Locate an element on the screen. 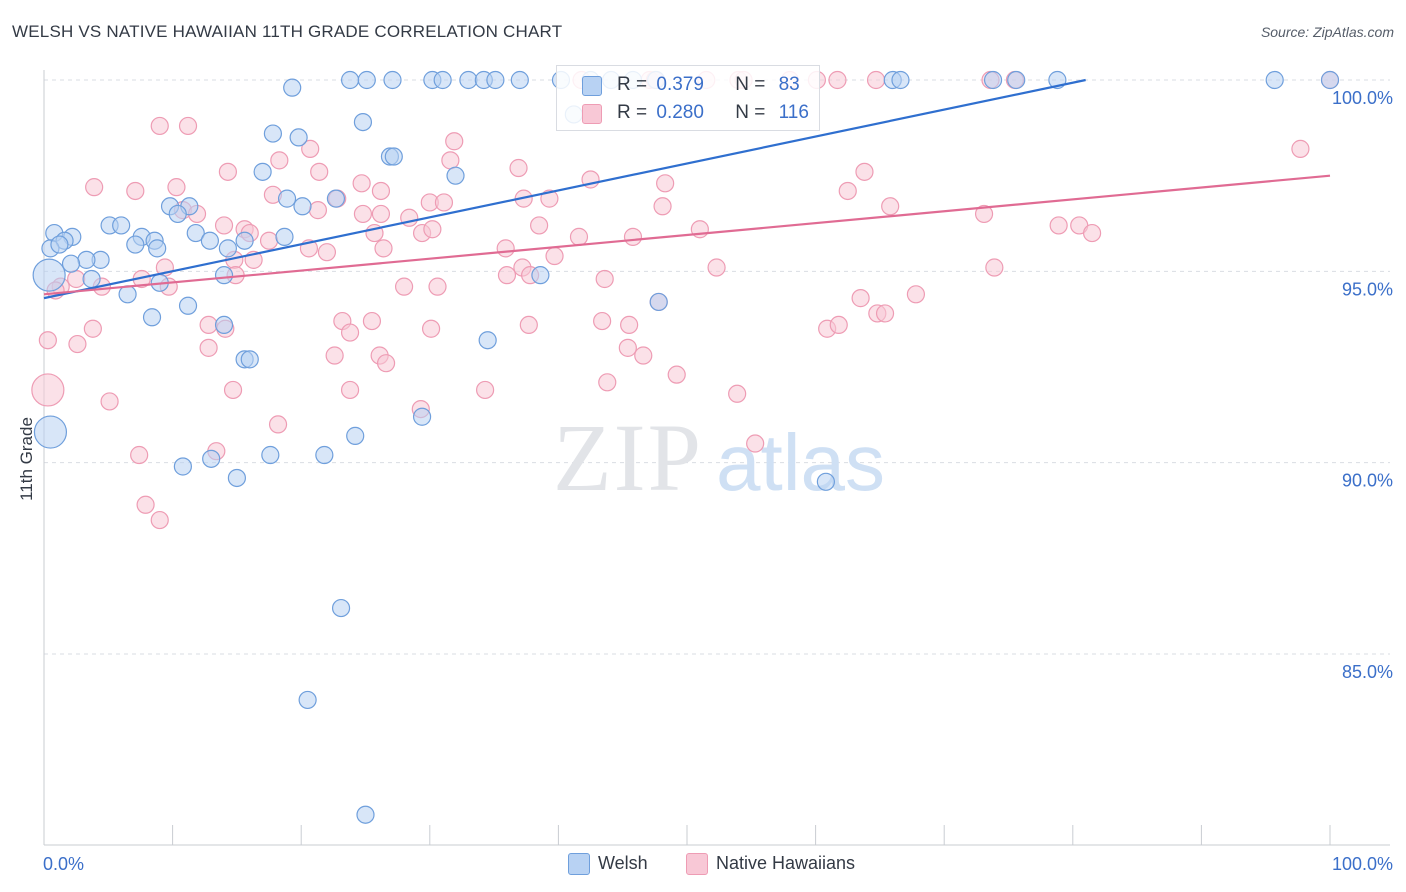  watermark-zip: ZIP is located at coordinates (628, 457).